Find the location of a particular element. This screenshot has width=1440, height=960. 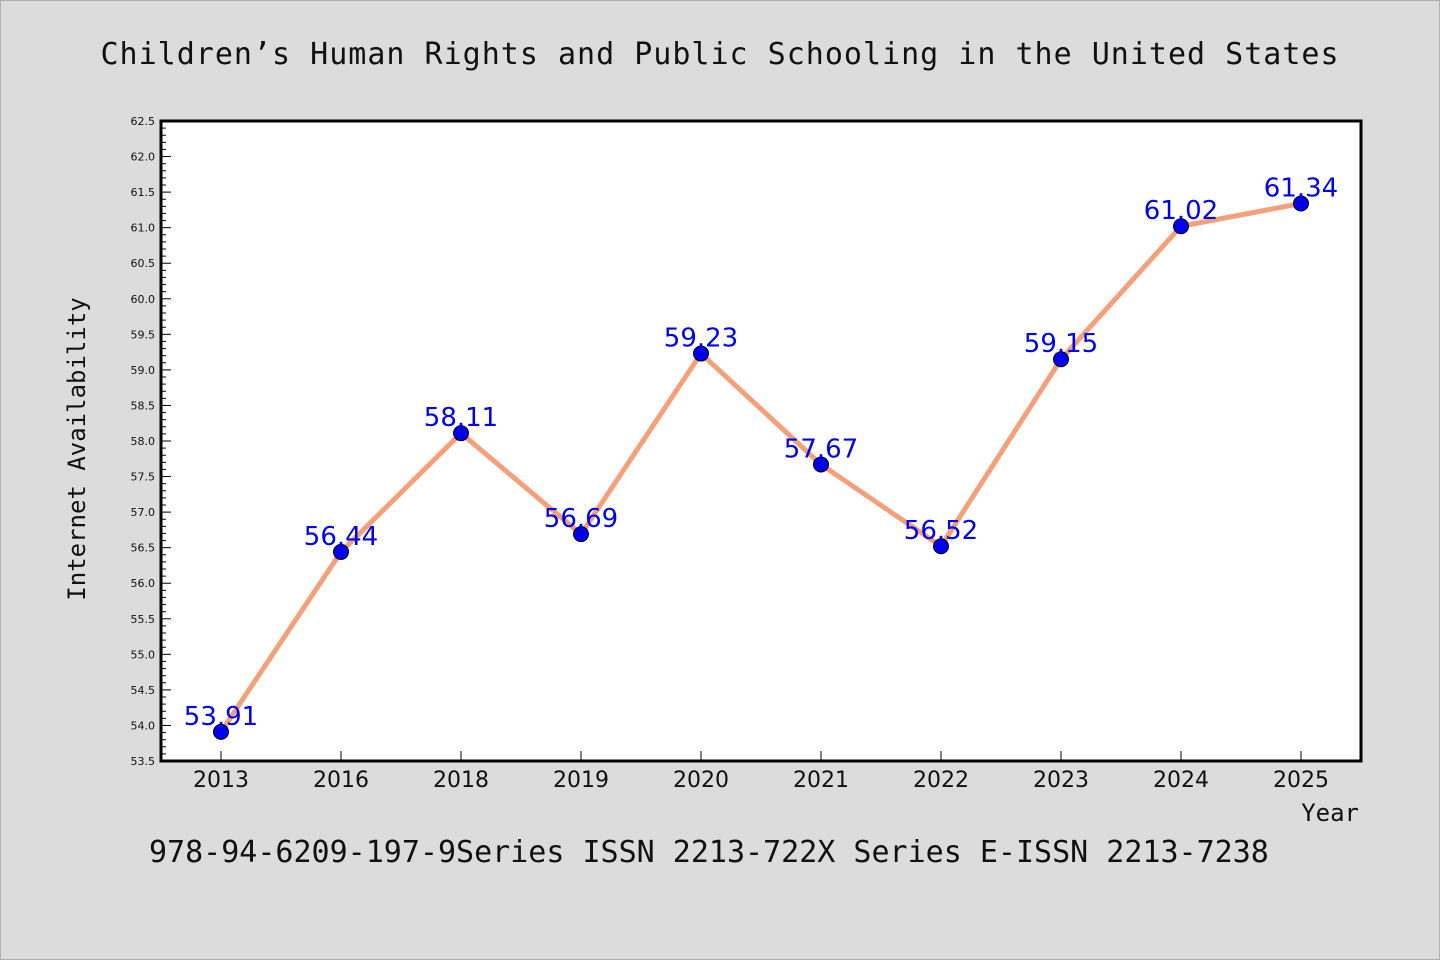

y-tick-label: 56.0 is located at coordinates (143, 583).